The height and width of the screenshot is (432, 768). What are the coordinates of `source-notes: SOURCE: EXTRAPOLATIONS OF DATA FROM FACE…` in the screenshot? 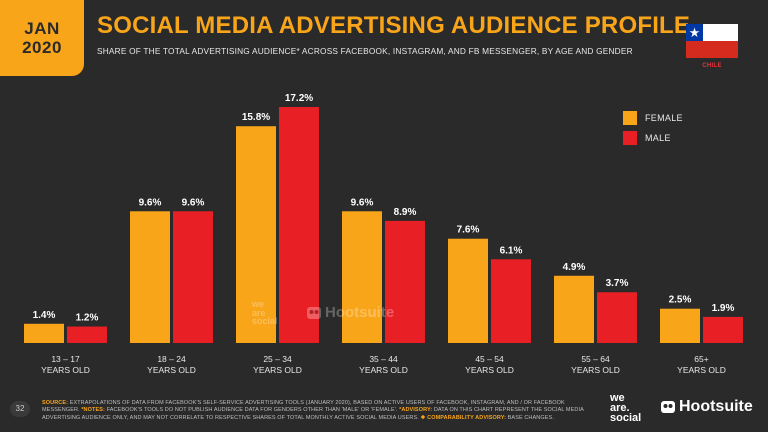 It's located at (322, 411).